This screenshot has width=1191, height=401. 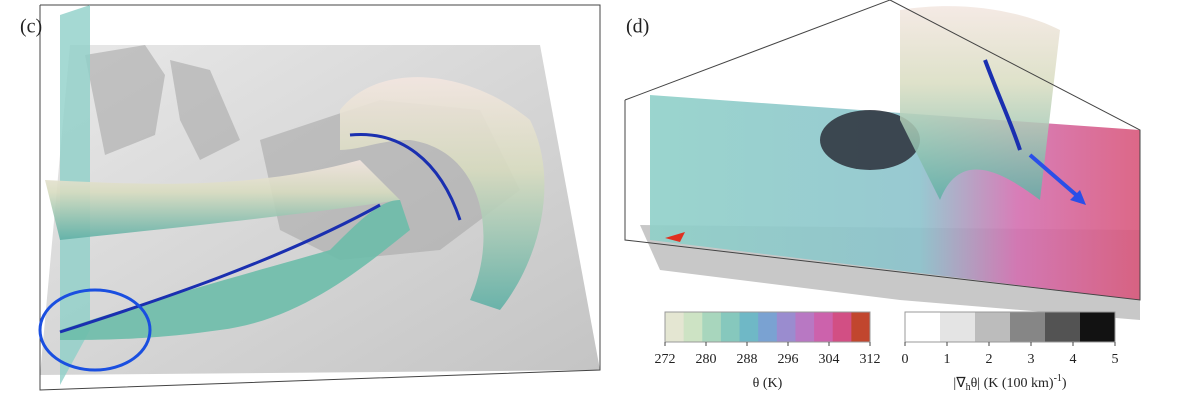 I want to click on label-part: θ| (K (100 km), so click(x=1012, y=383).